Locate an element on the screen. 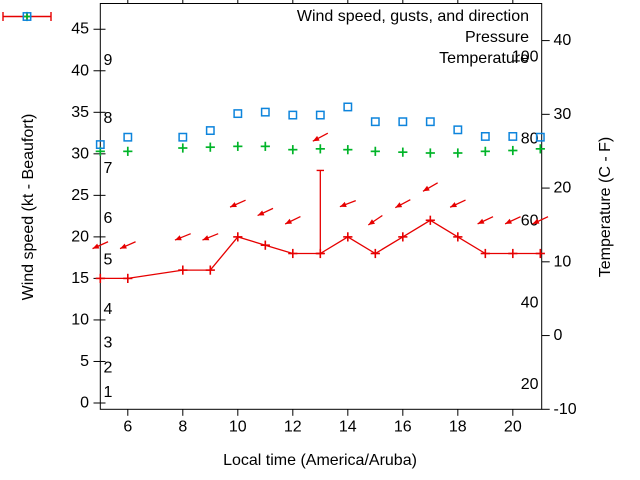  beaufort-label: 6 is located at coordinates (108, 218).